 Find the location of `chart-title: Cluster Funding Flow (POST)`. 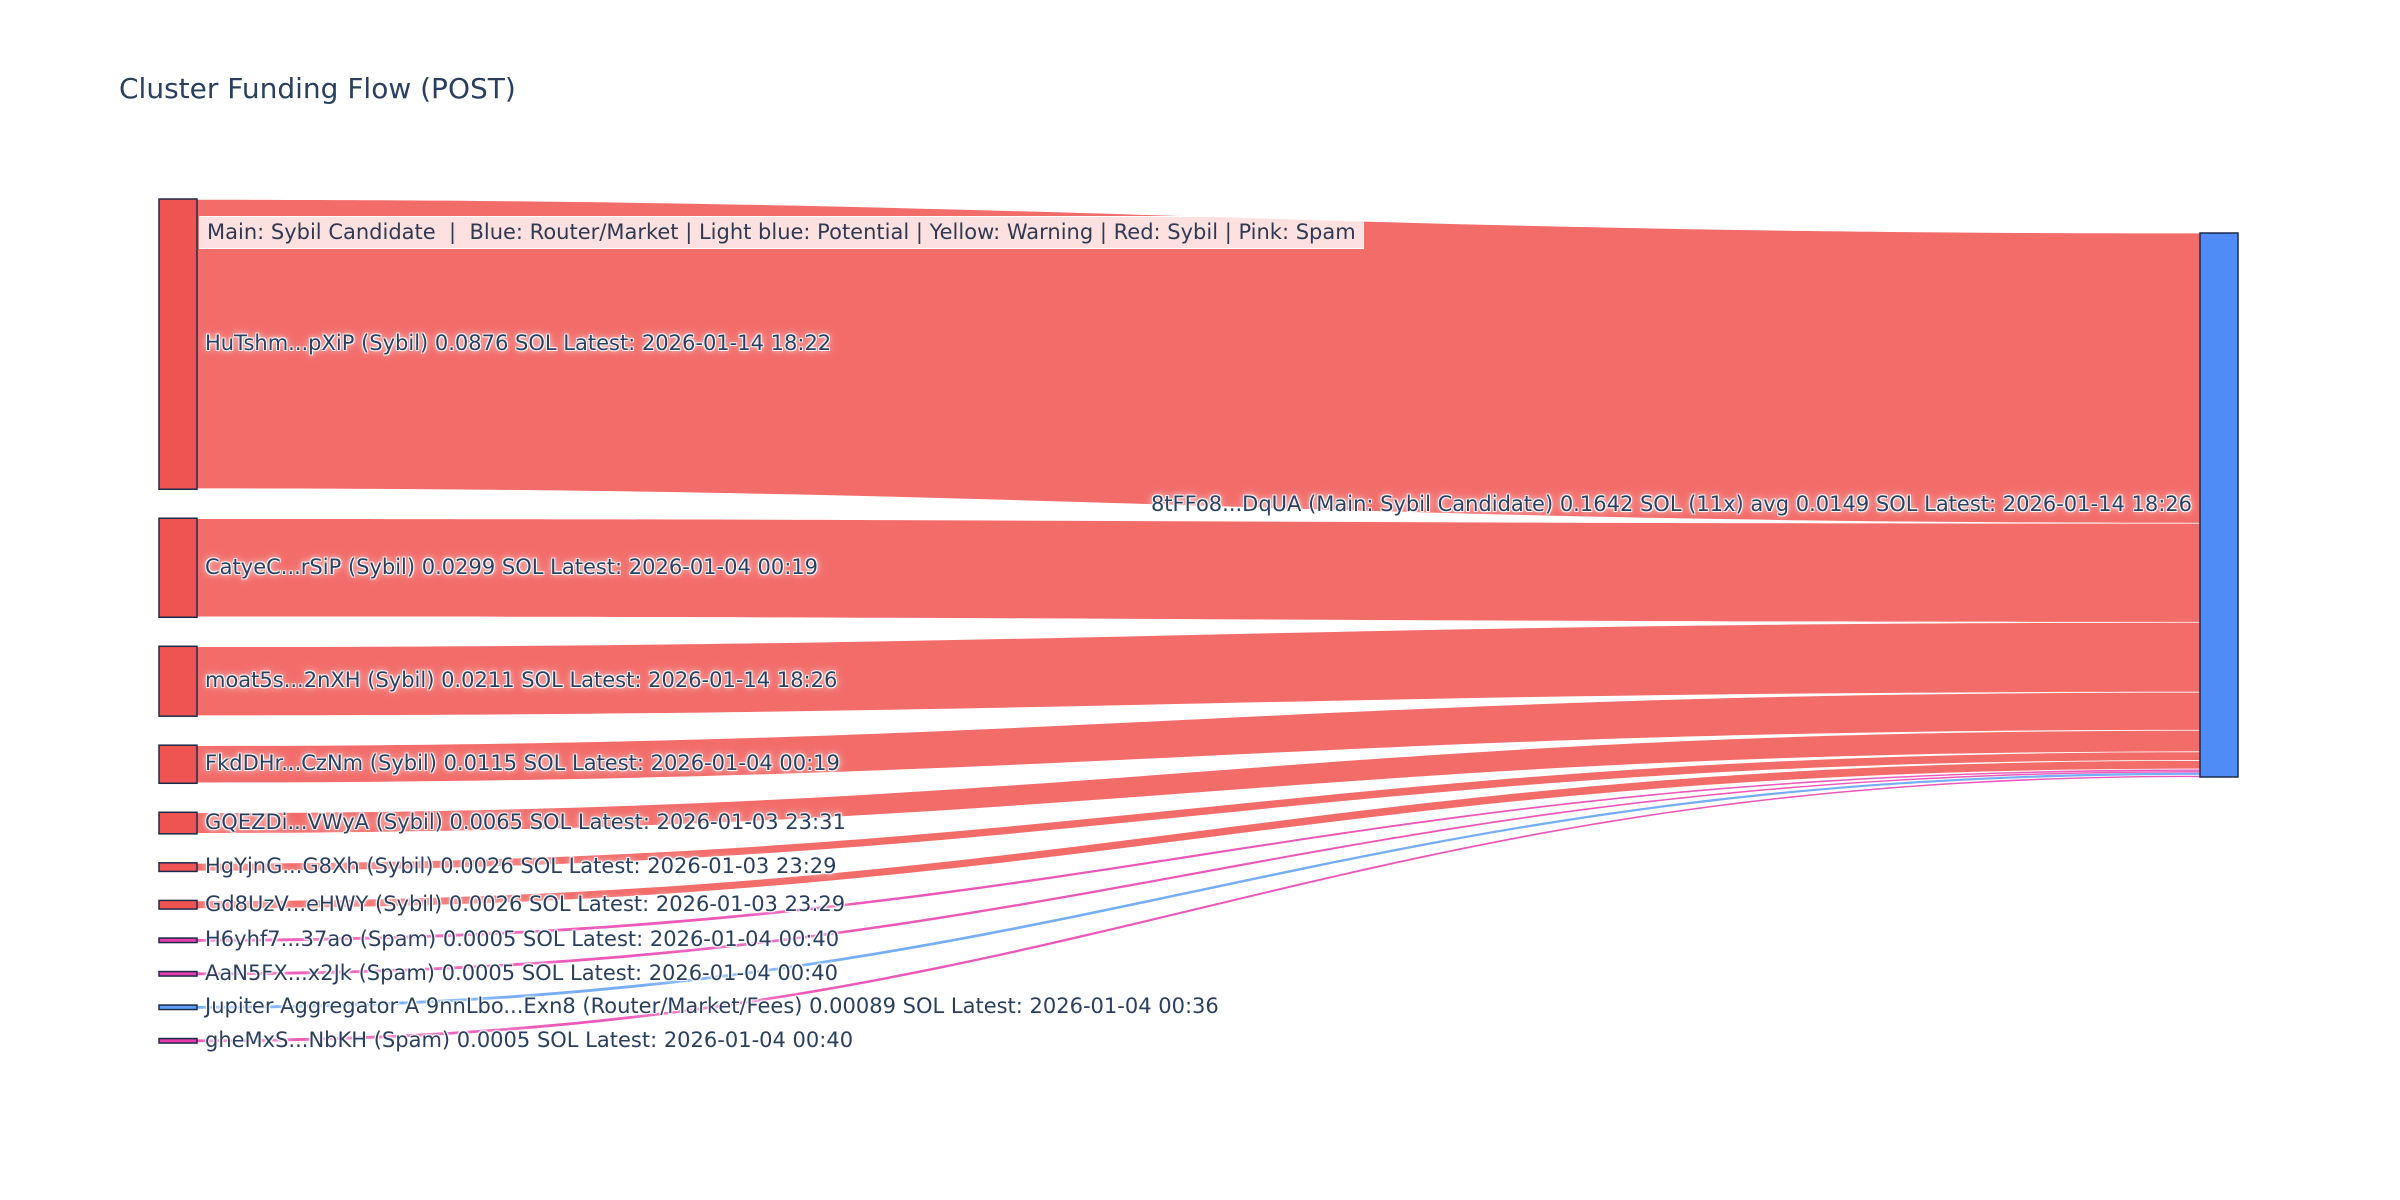

chart-title: Cluster Funding Flow (POST) is located at coordinates (317, 88).